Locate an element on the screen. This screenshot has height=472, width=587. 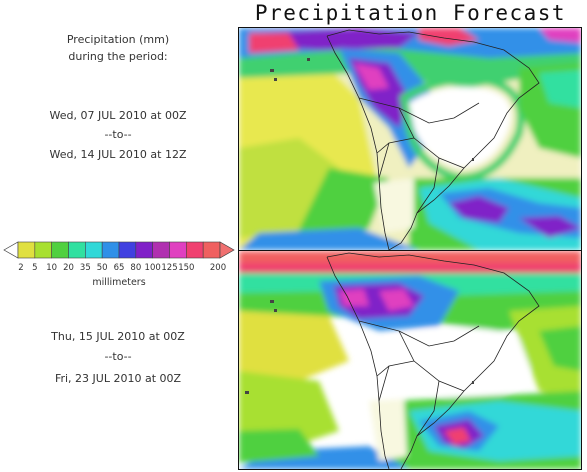
header-line-2: during the period: is located at coordinates (118, 56).